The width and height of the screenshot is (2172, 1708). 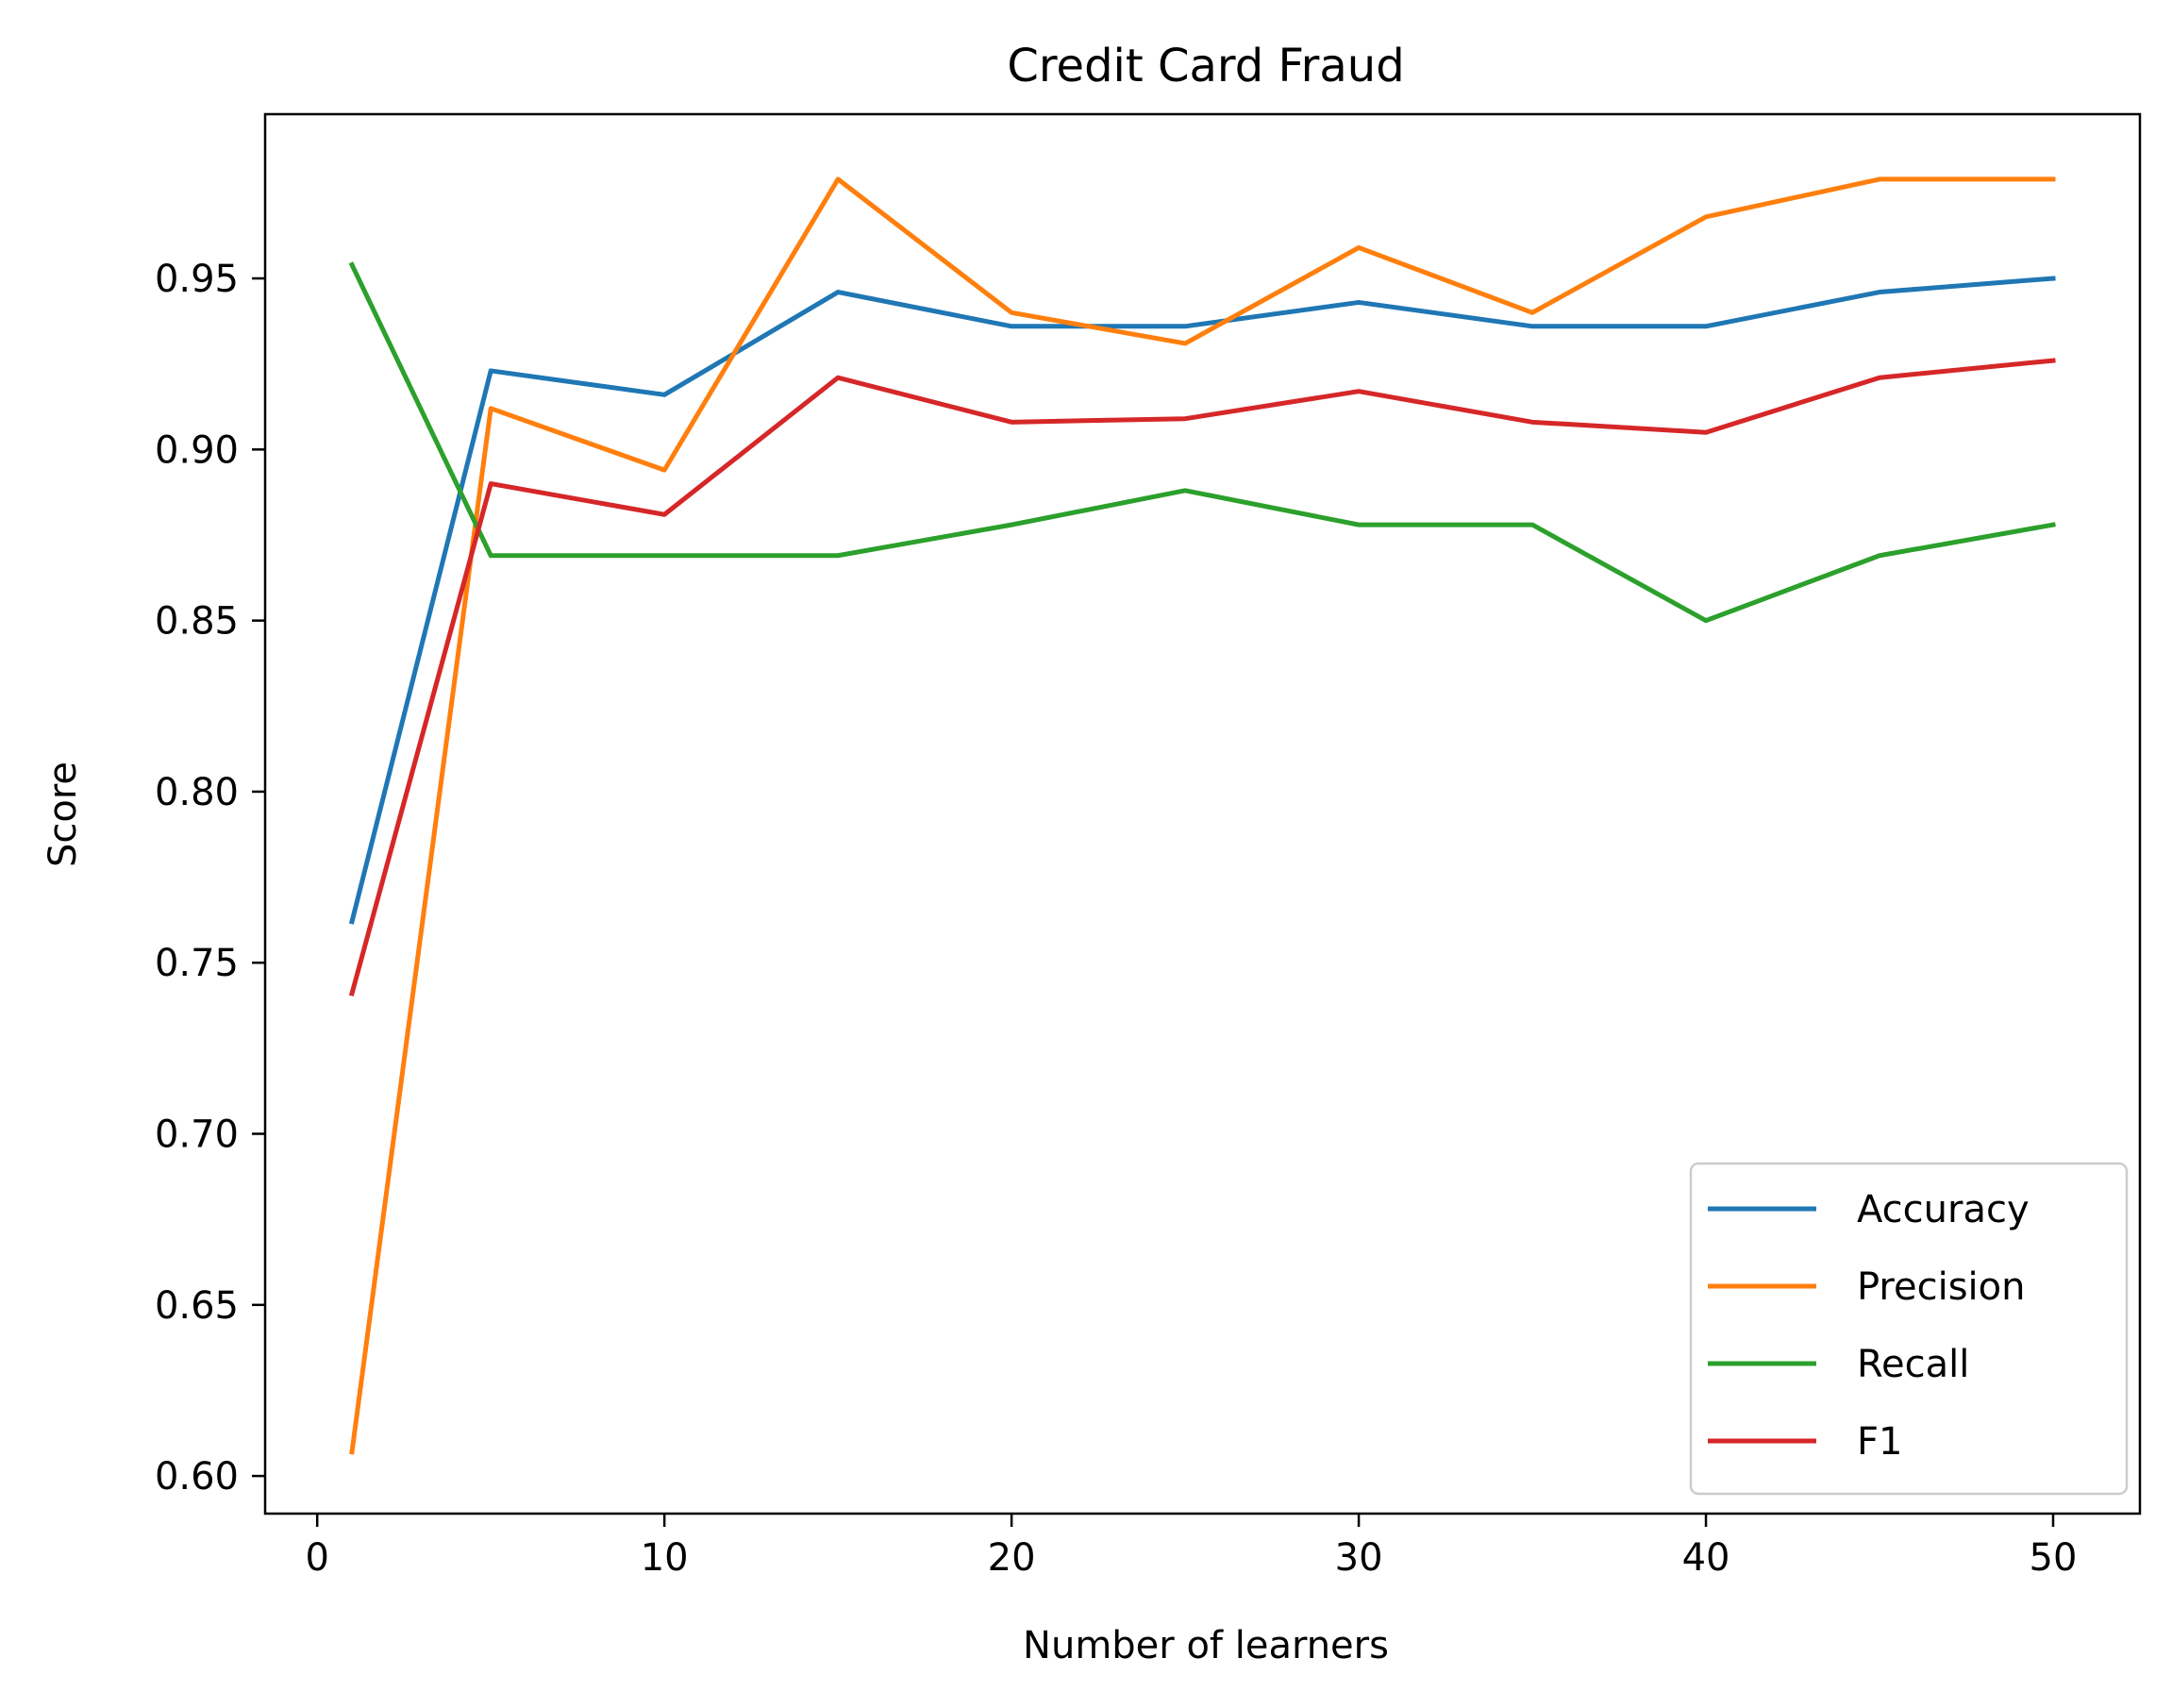 I want to click on x-tick-label: 40, so click(x=1706, y=1558).